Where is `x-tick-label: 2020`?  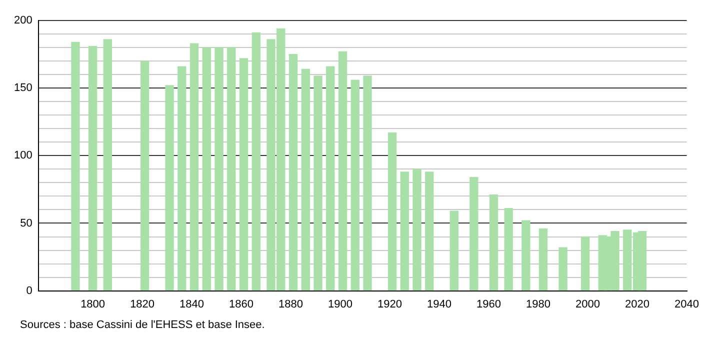
x-tick-label: 2020 is located at coordinates (637, 304).